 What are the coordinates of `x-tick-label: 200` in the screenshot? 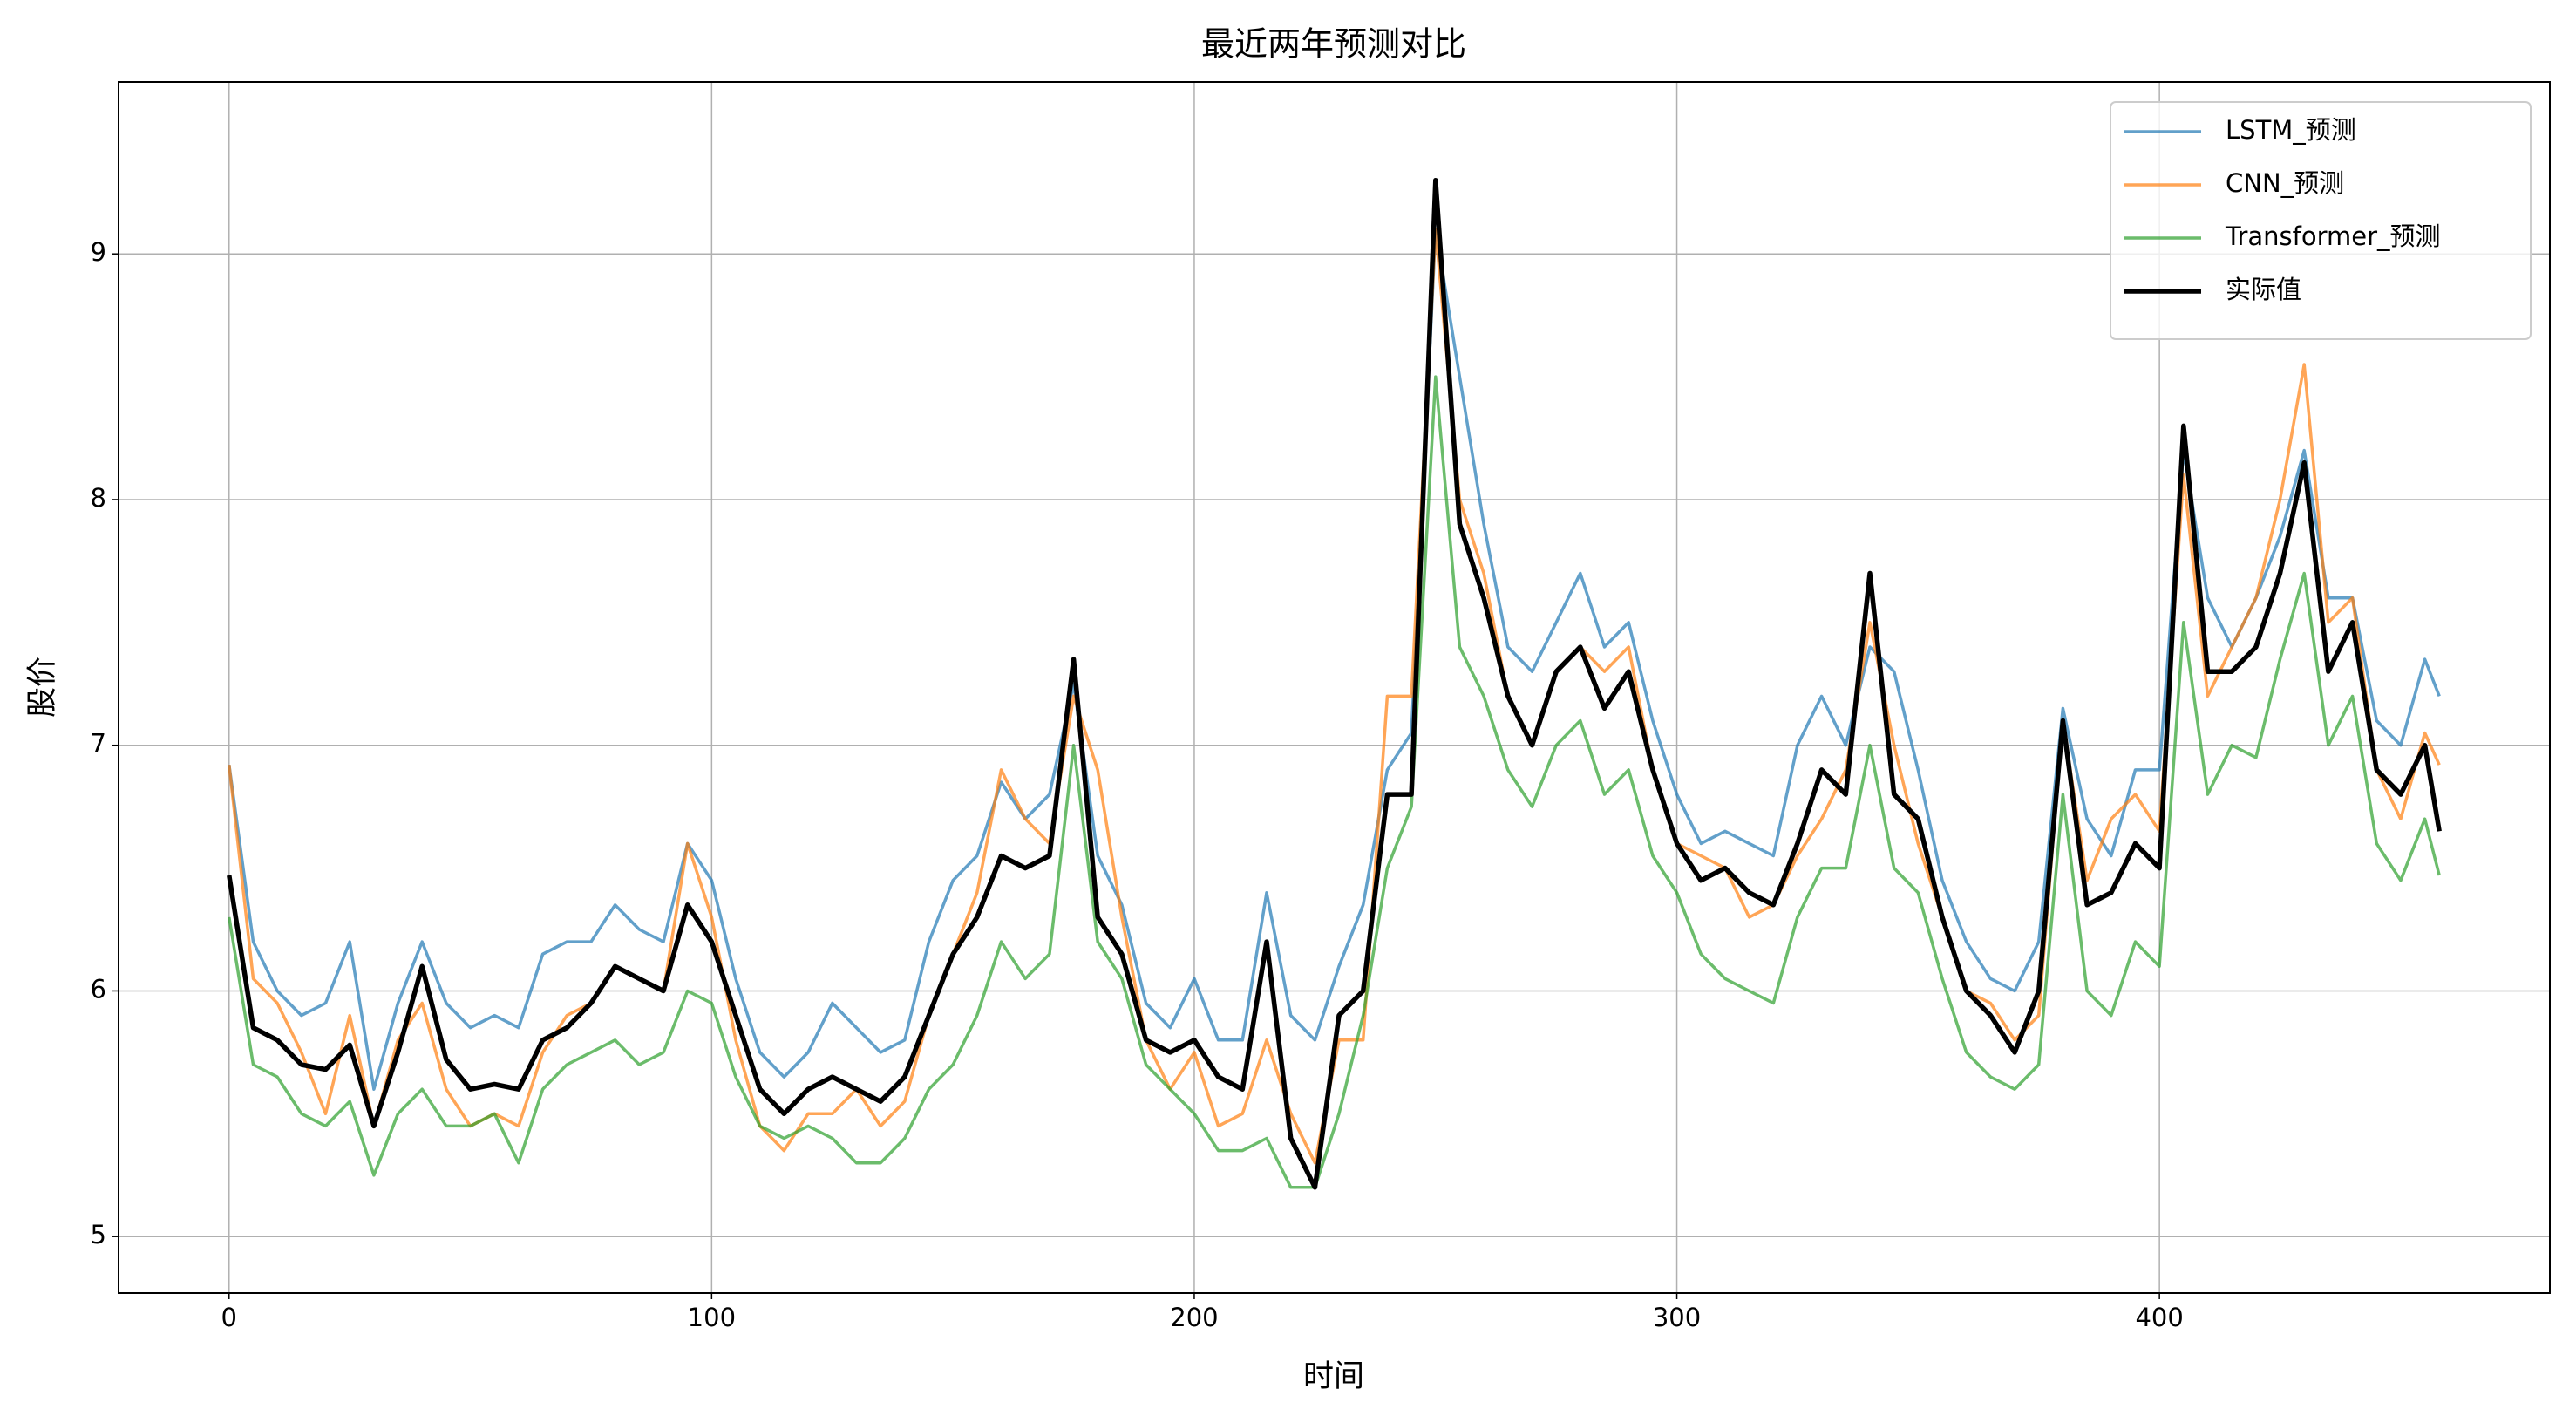 It's located at (1194, 1317).